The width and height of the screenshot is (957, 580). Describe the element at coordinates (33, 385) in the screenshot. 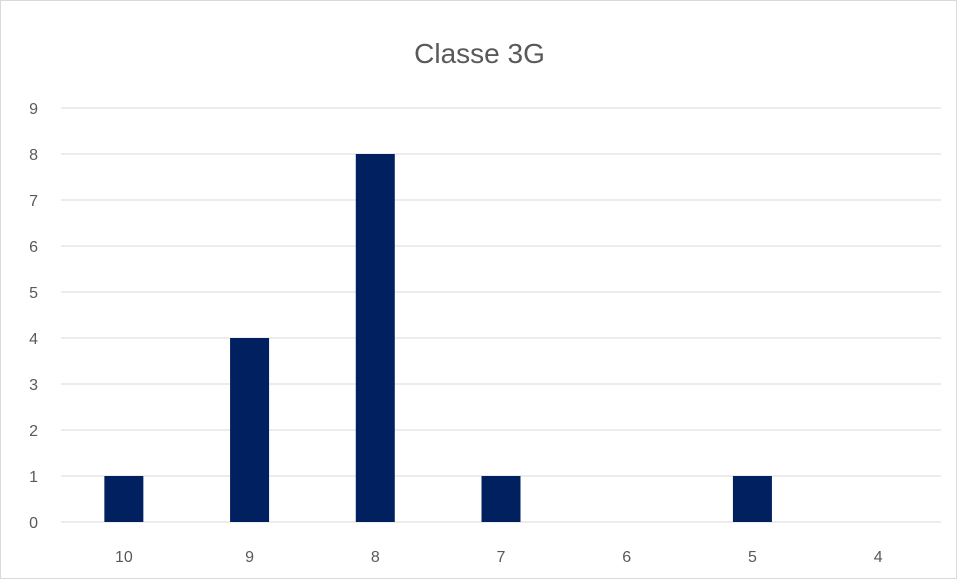

I see `y-tick-label: 3` at that location.